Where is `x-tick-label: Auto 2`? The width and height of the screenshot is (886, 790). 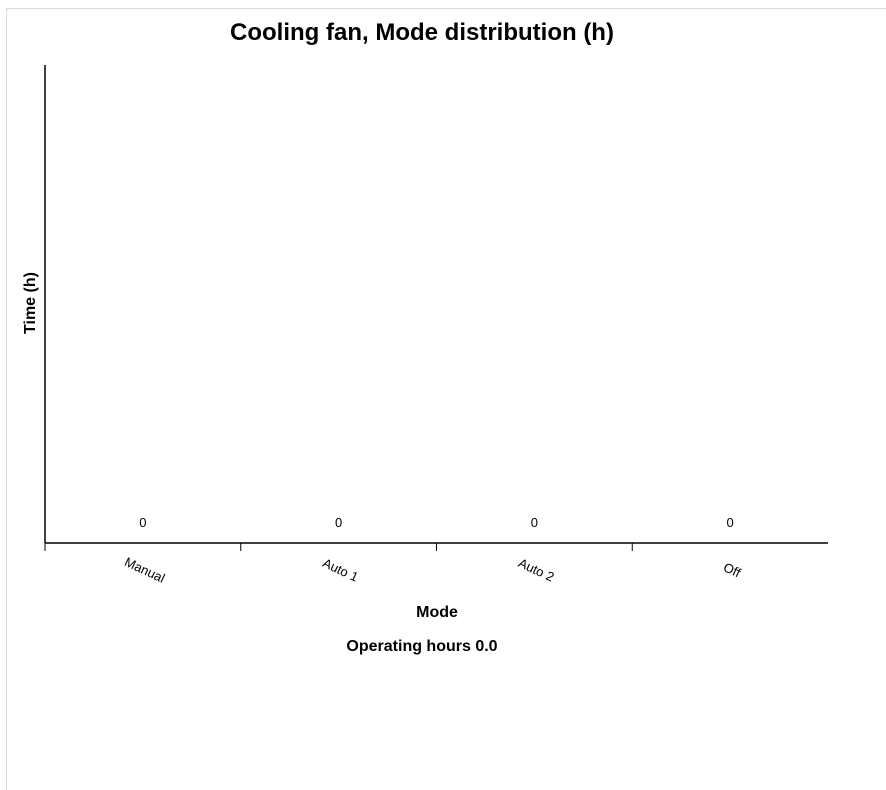 x-tick-label: Auto 2 is located at coordinates (536, 569).